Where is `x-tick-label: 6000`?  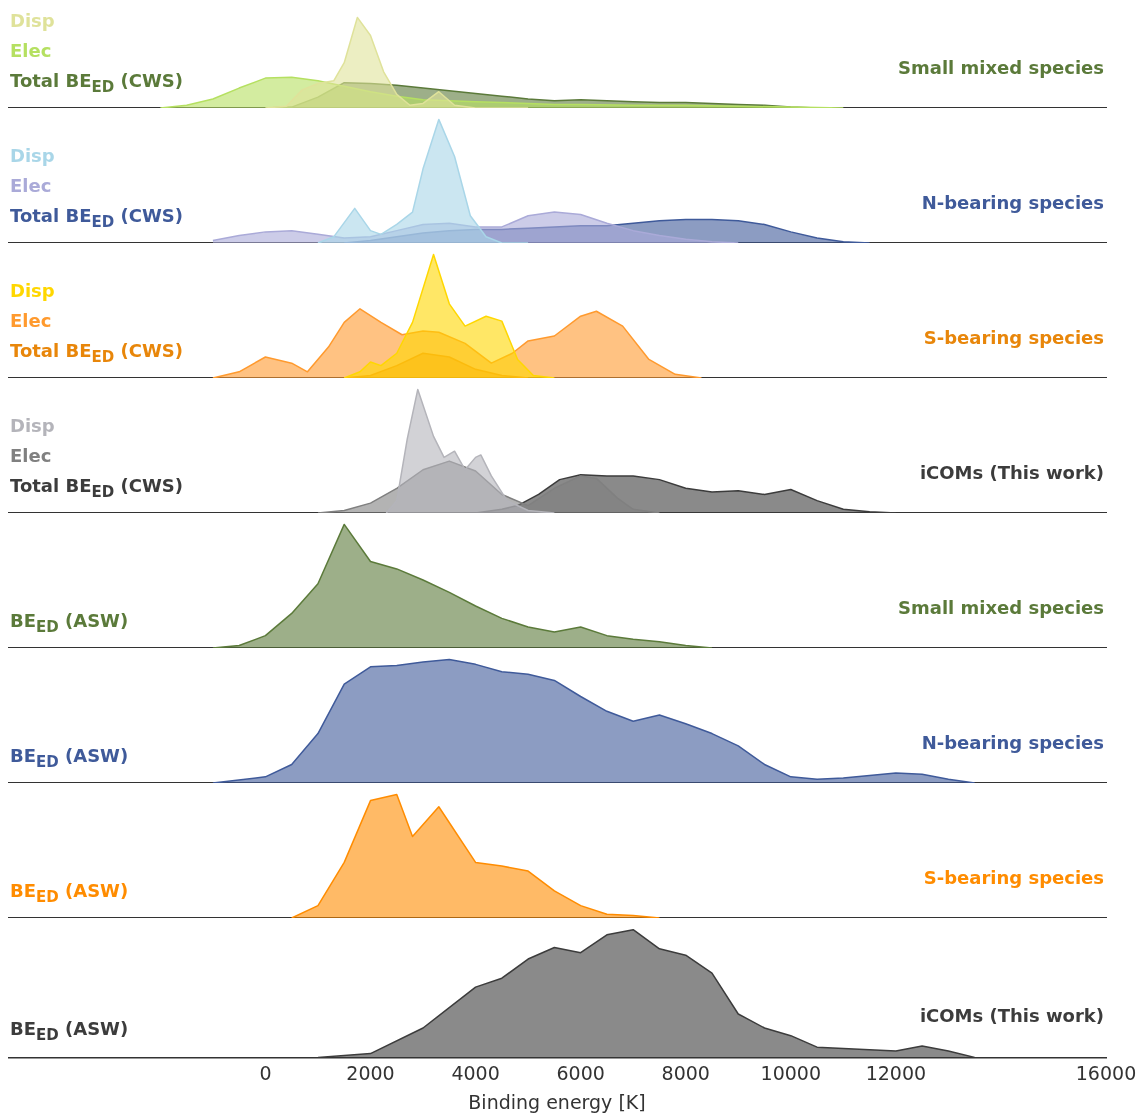
x-tick-label: 6000 is located at coordinates (580, 1072).